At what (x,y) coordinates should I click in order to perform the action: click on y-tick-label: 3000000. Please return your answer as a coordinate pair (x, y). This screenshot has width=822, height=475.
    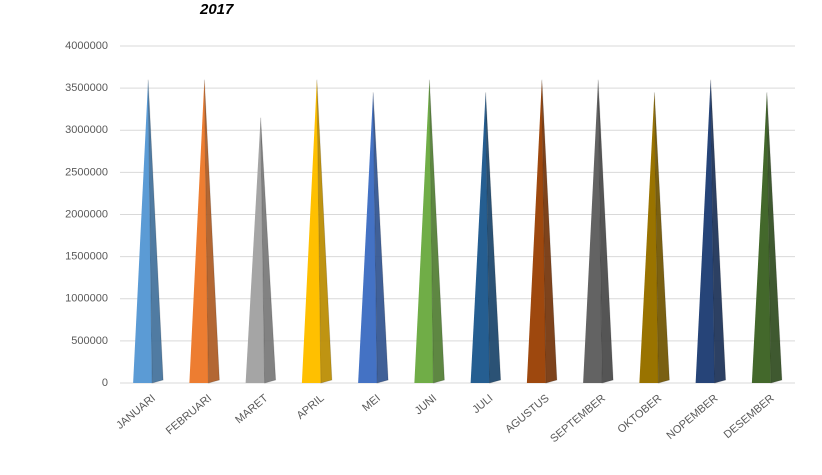
    Looking at the image, I should click on (86, 130).